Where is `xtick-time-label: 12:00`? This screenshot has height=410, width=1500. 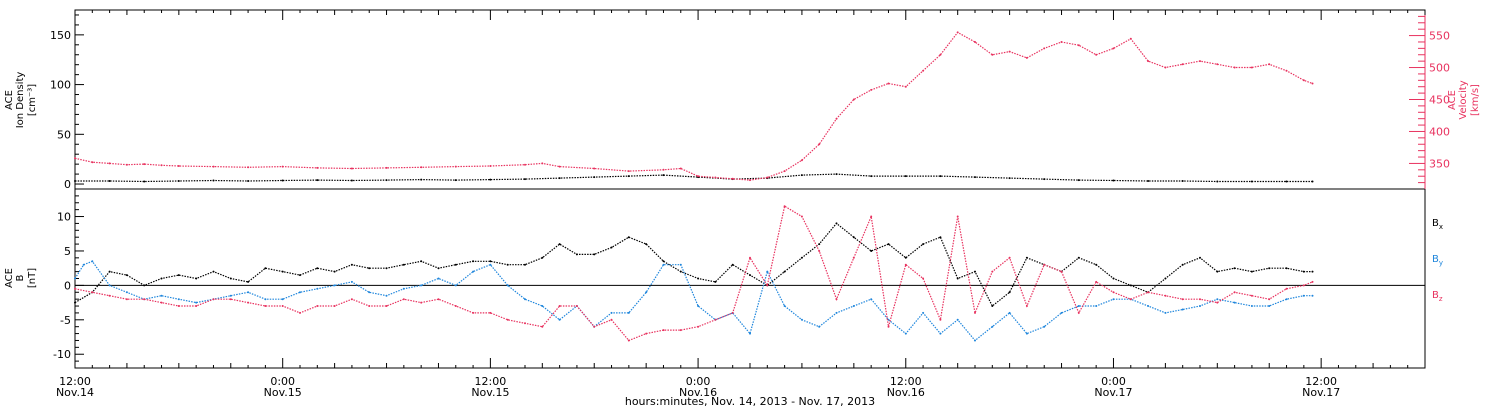
xtick-time-label: 12:00 is located at coordinates (491, 381).